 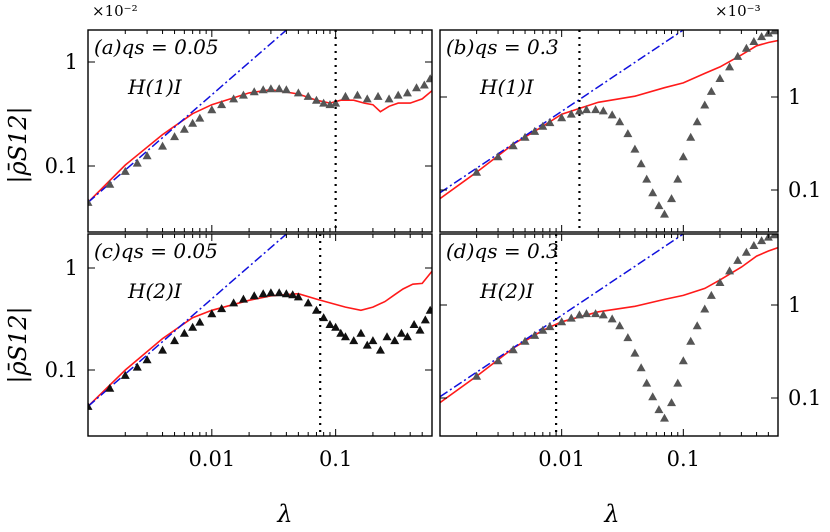 What do you see at coordinates (502, 251) in the screenshot?
I see `panel-annotation: (d)qs = 0.3` at bounding box center [502, 251].